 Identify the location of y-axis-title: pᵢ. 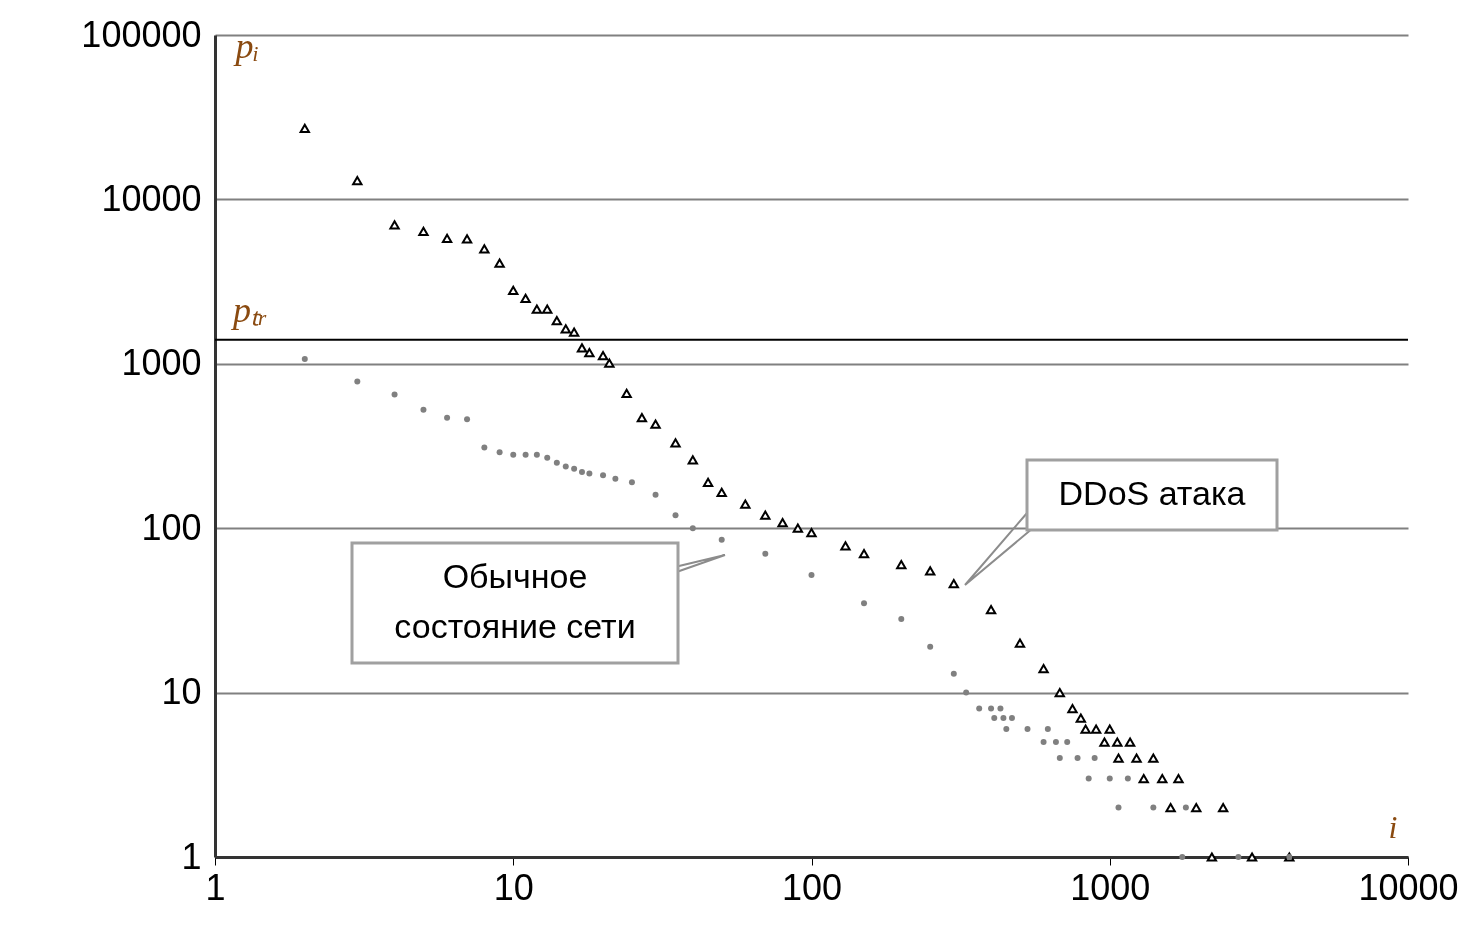
(246, 45).